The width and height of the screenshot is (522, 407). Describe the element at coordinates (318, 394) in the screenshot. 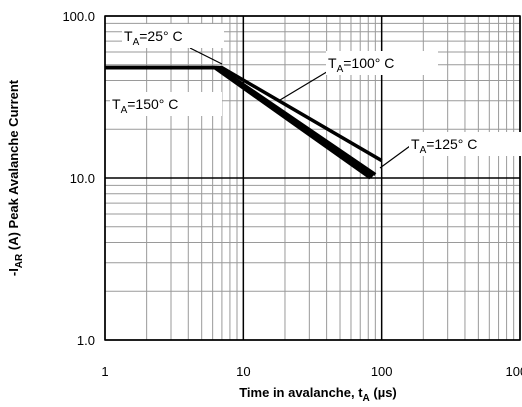

I see `x-axis-label: Time in avalanche, tA (µs)` at that location.